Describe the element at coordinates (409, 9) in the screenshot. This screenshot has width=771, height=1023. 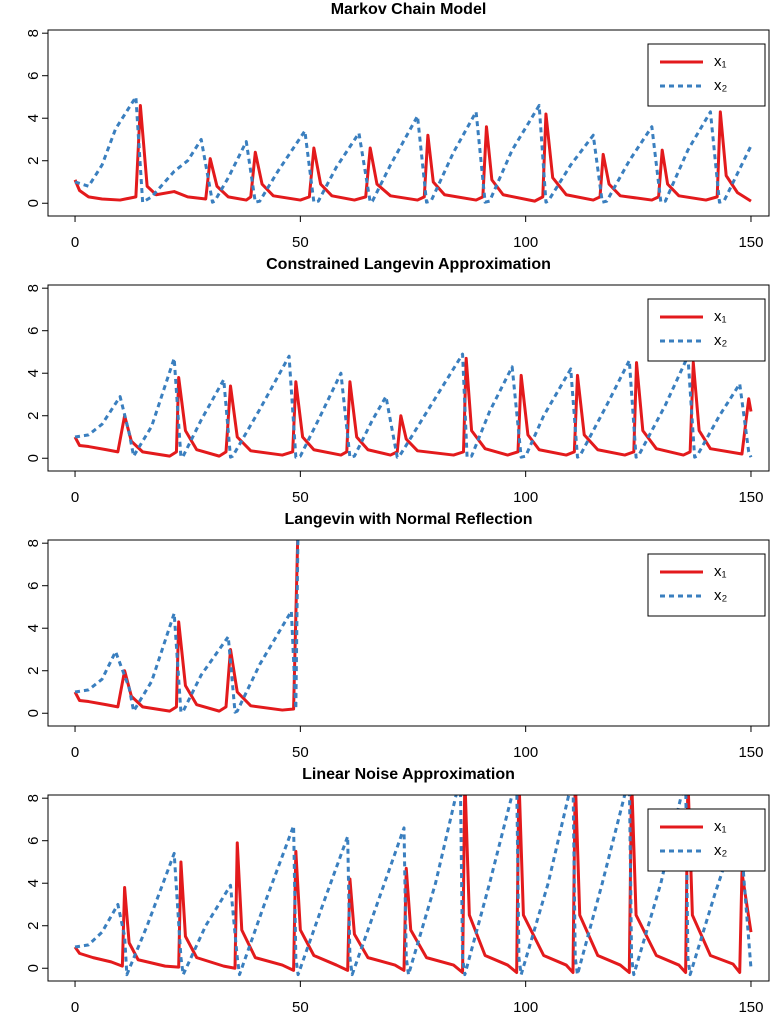
I see `chart-title: Markov Chain Model` at that location.